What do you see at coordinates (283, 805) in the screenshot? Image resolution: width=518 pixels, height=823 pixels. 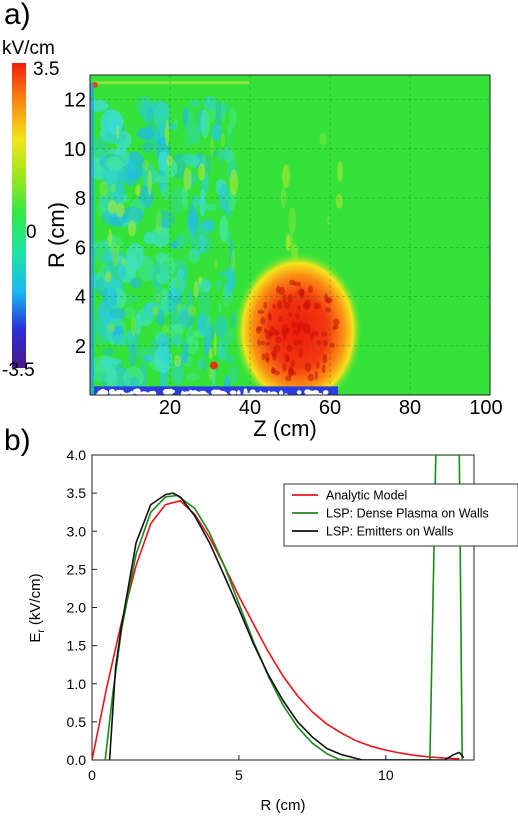 I see `line-chart-xlabel: R (cm)` at bounding box center [283, 805].